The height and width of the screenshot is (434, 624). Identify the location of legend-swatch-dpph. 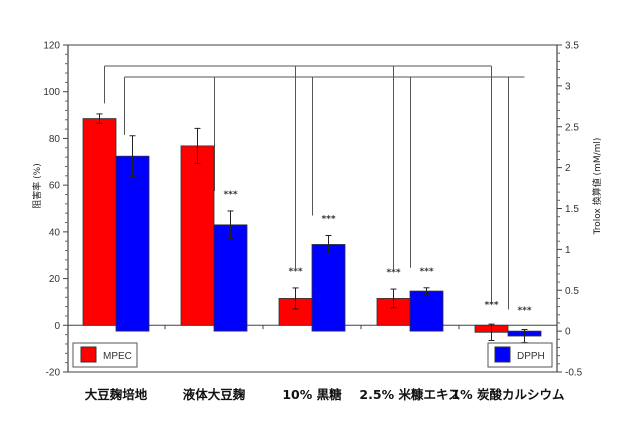
(502, 354).